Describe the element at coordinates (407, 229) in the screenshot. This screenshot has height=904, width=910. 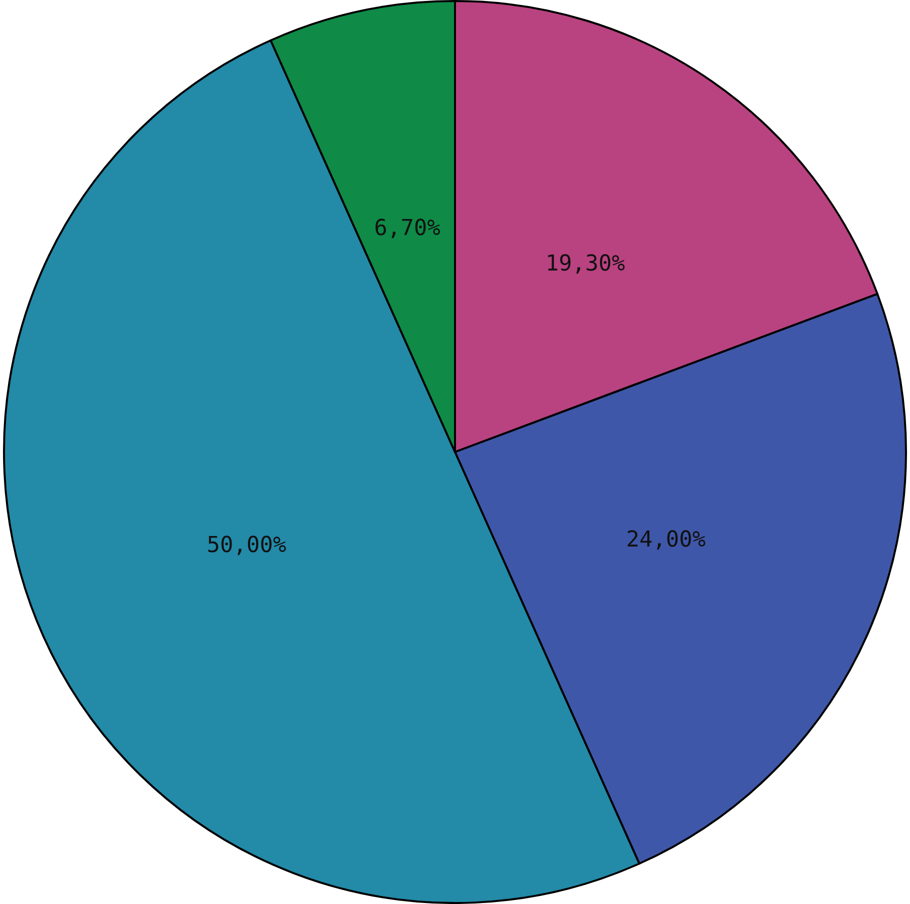
I see `data-label: 6,70%` at that location.